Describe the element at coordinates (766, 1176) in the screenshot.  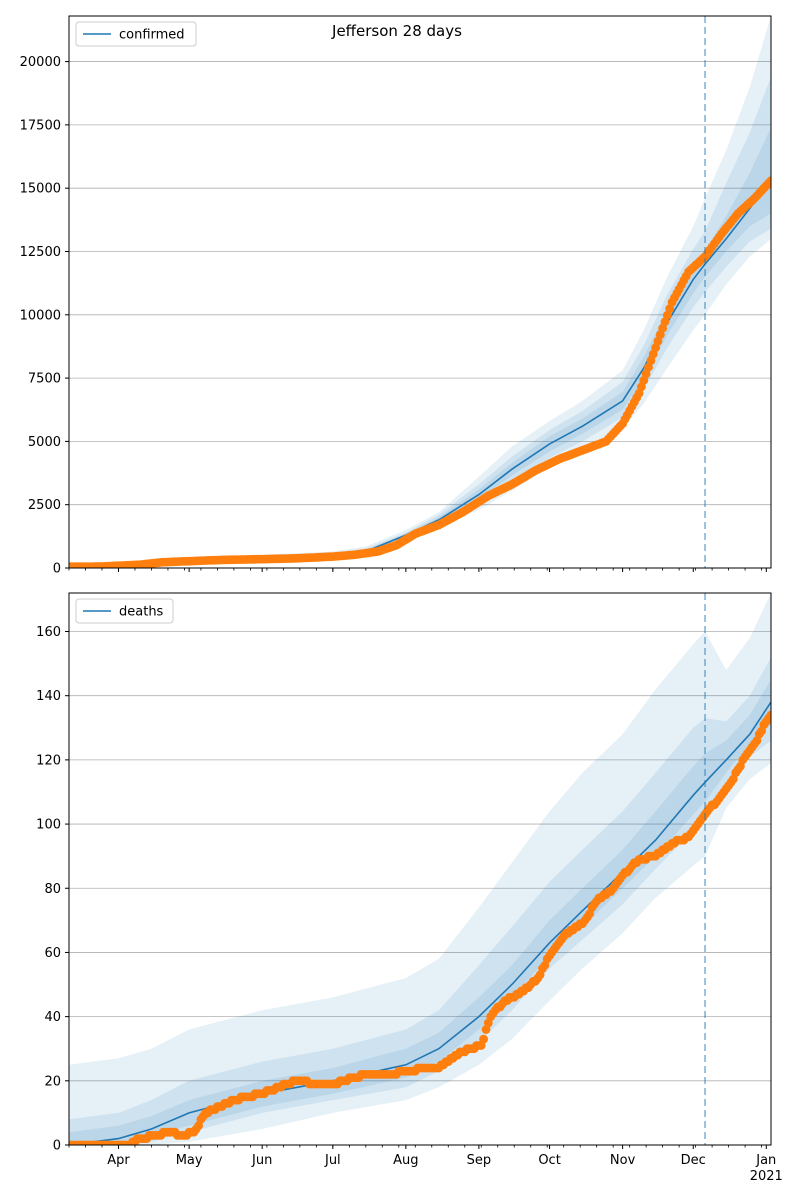
I see `x-year-label: 2021` at that location.